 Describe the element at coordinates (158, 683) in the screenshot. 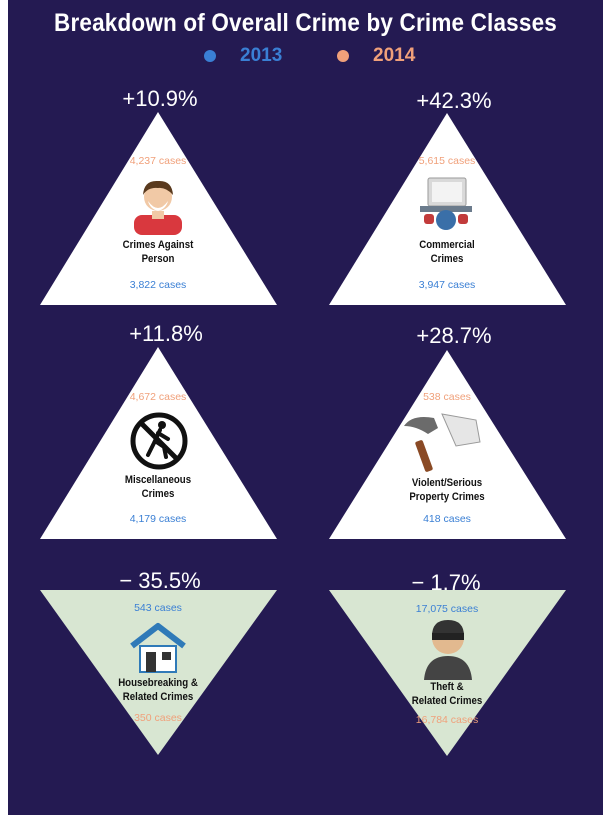

I see `category-line: Housebreaking &` at that location.